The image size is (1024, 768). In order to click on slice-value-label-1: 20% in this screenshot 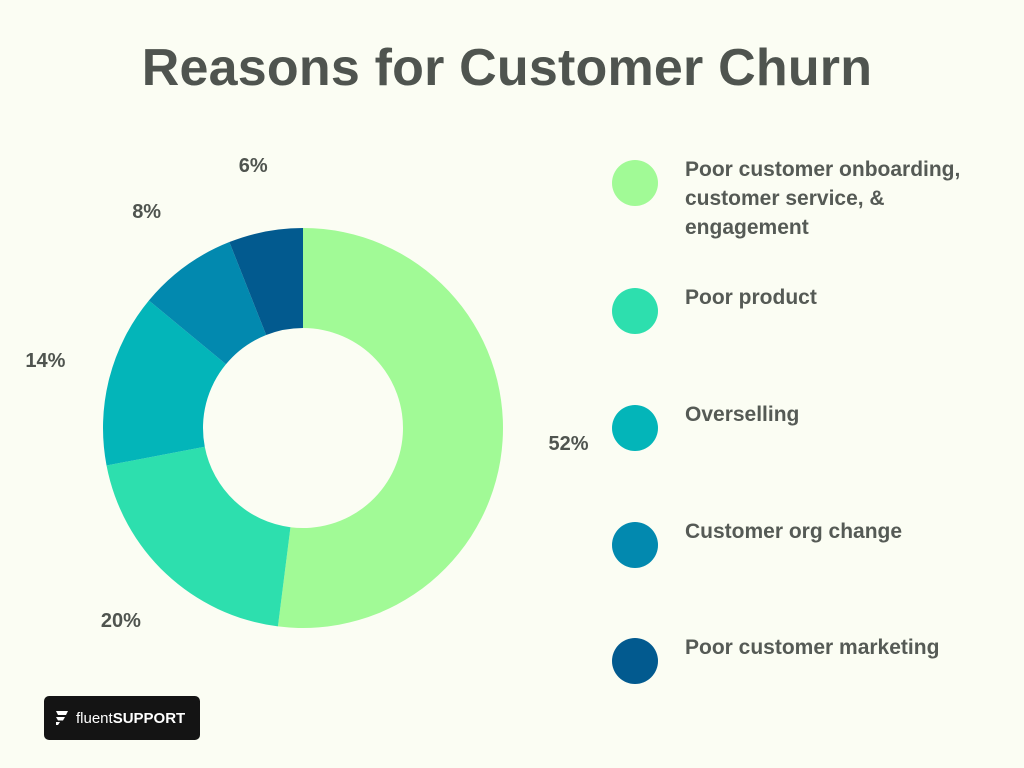, I will do `click(121, 621)`.